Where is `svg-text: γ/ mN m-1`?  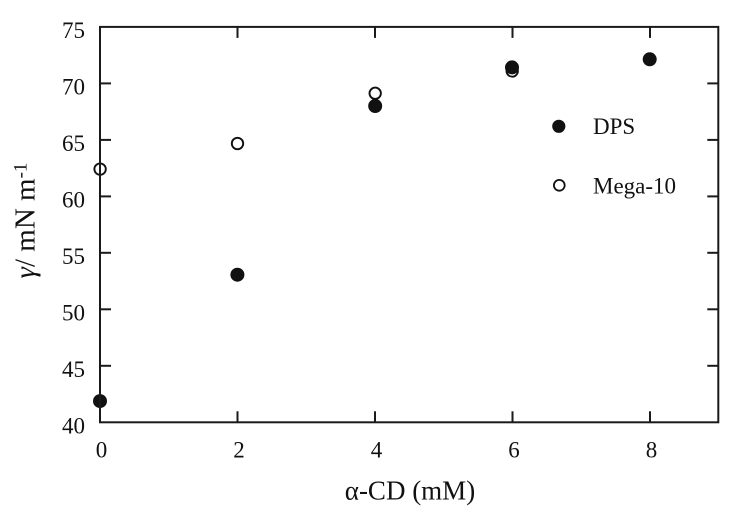
svg-text: γ/ mN m-1 is located at coordinates (25, 221).